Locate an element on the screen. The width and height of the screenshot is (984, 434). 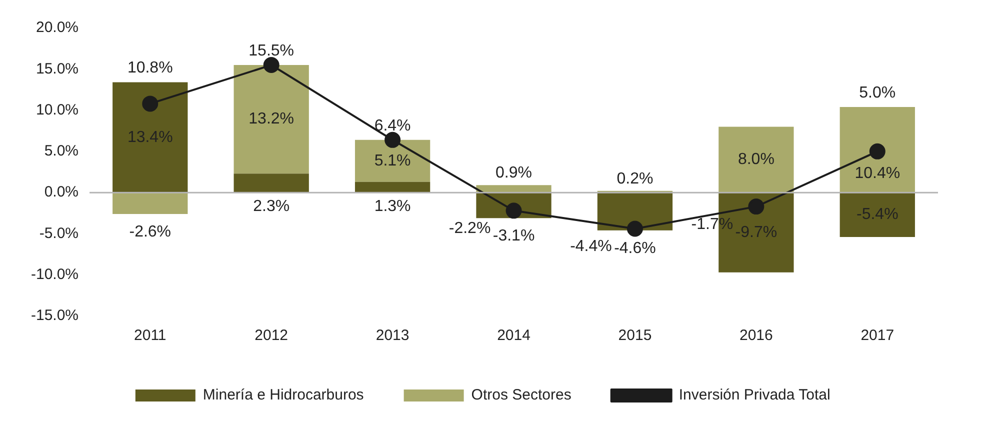
data-label: -2.2% is located at coordinates (469, 229).